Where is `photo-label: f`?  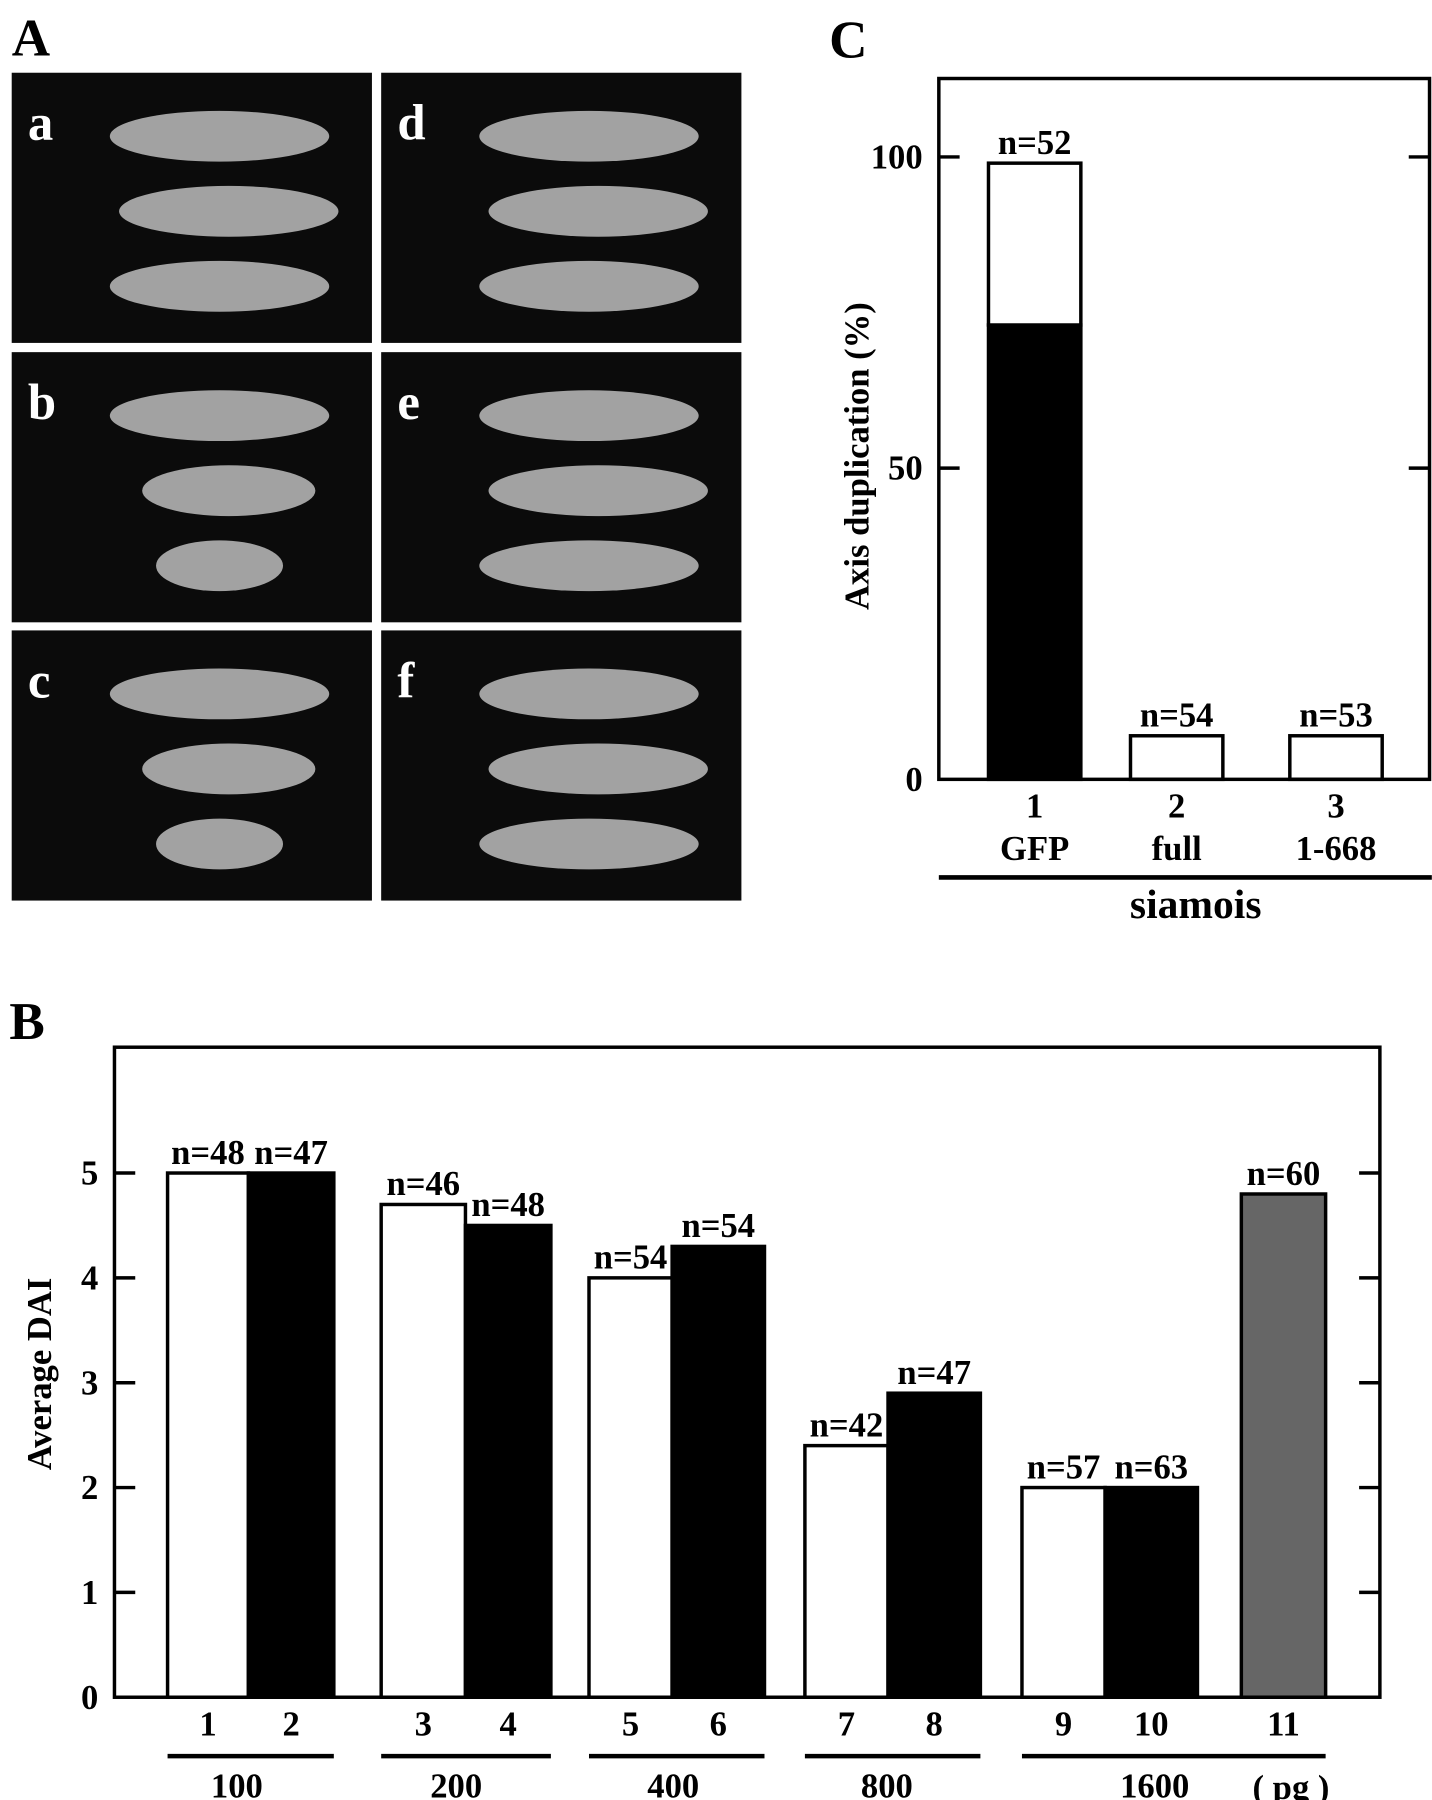 photo-label: f is located at coordinates (406, 680).